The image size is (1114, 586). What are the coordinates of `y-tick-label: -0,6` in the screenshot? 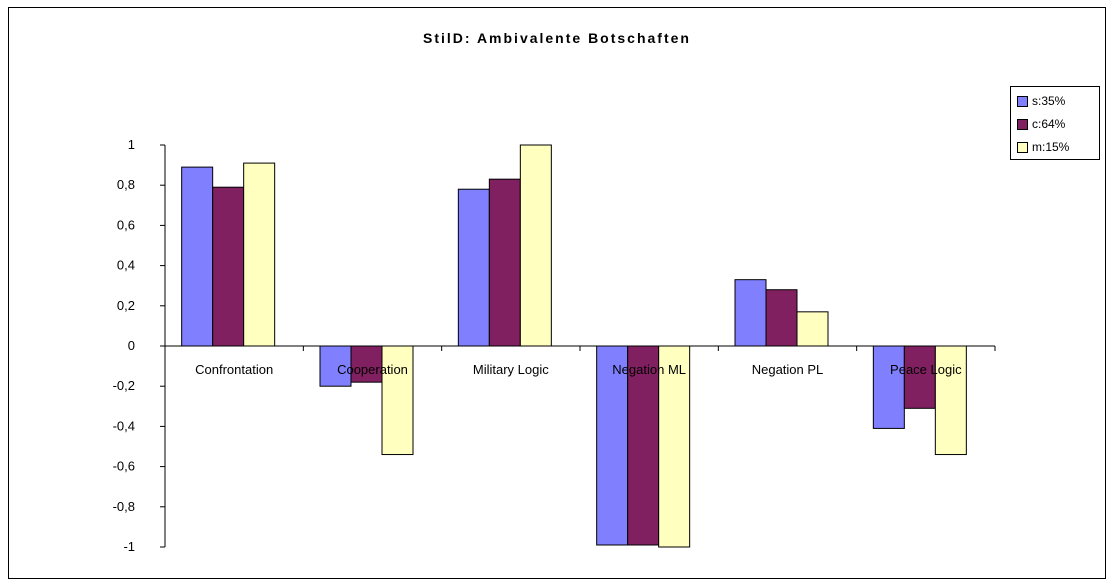 It's located at (124, 466).